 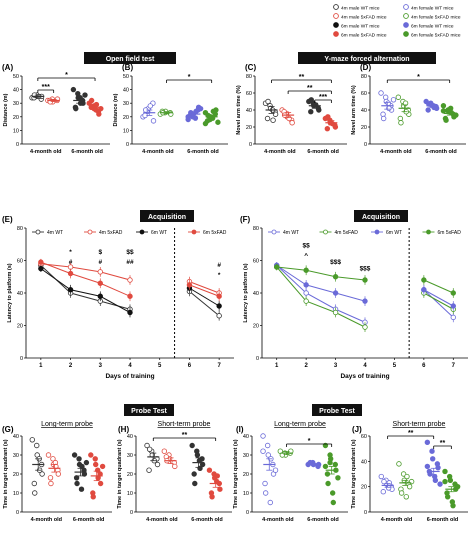 What do you see at coordinates (219, 366) in the screenshot?
I see `x-tick-label: 7` at bounding box center [219, 366].